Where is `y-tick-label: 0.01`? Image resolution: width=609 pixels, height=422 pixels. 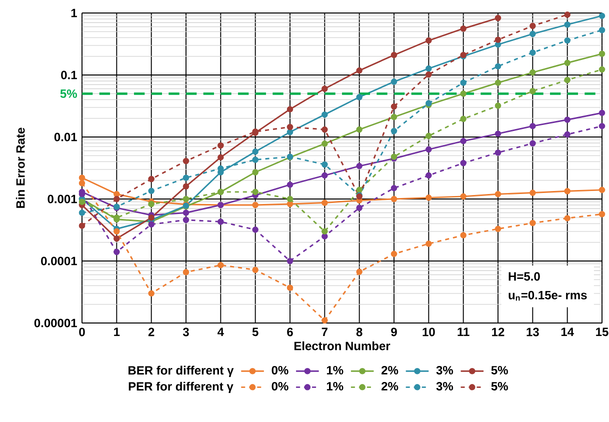 y-tick-label: 0.01 is located at coordinates (65, 137).